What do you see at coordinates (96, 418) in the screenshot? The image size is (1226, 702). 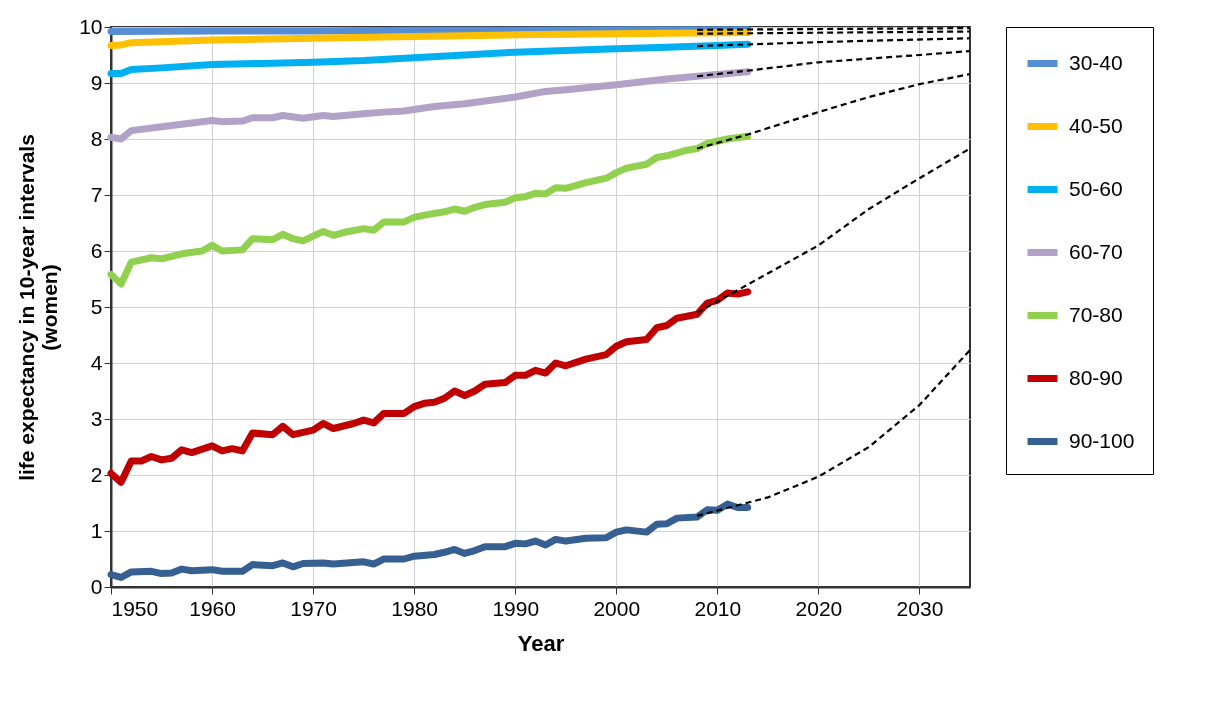 I see `y-tick-label: 3` at bounding box center [96, 418].